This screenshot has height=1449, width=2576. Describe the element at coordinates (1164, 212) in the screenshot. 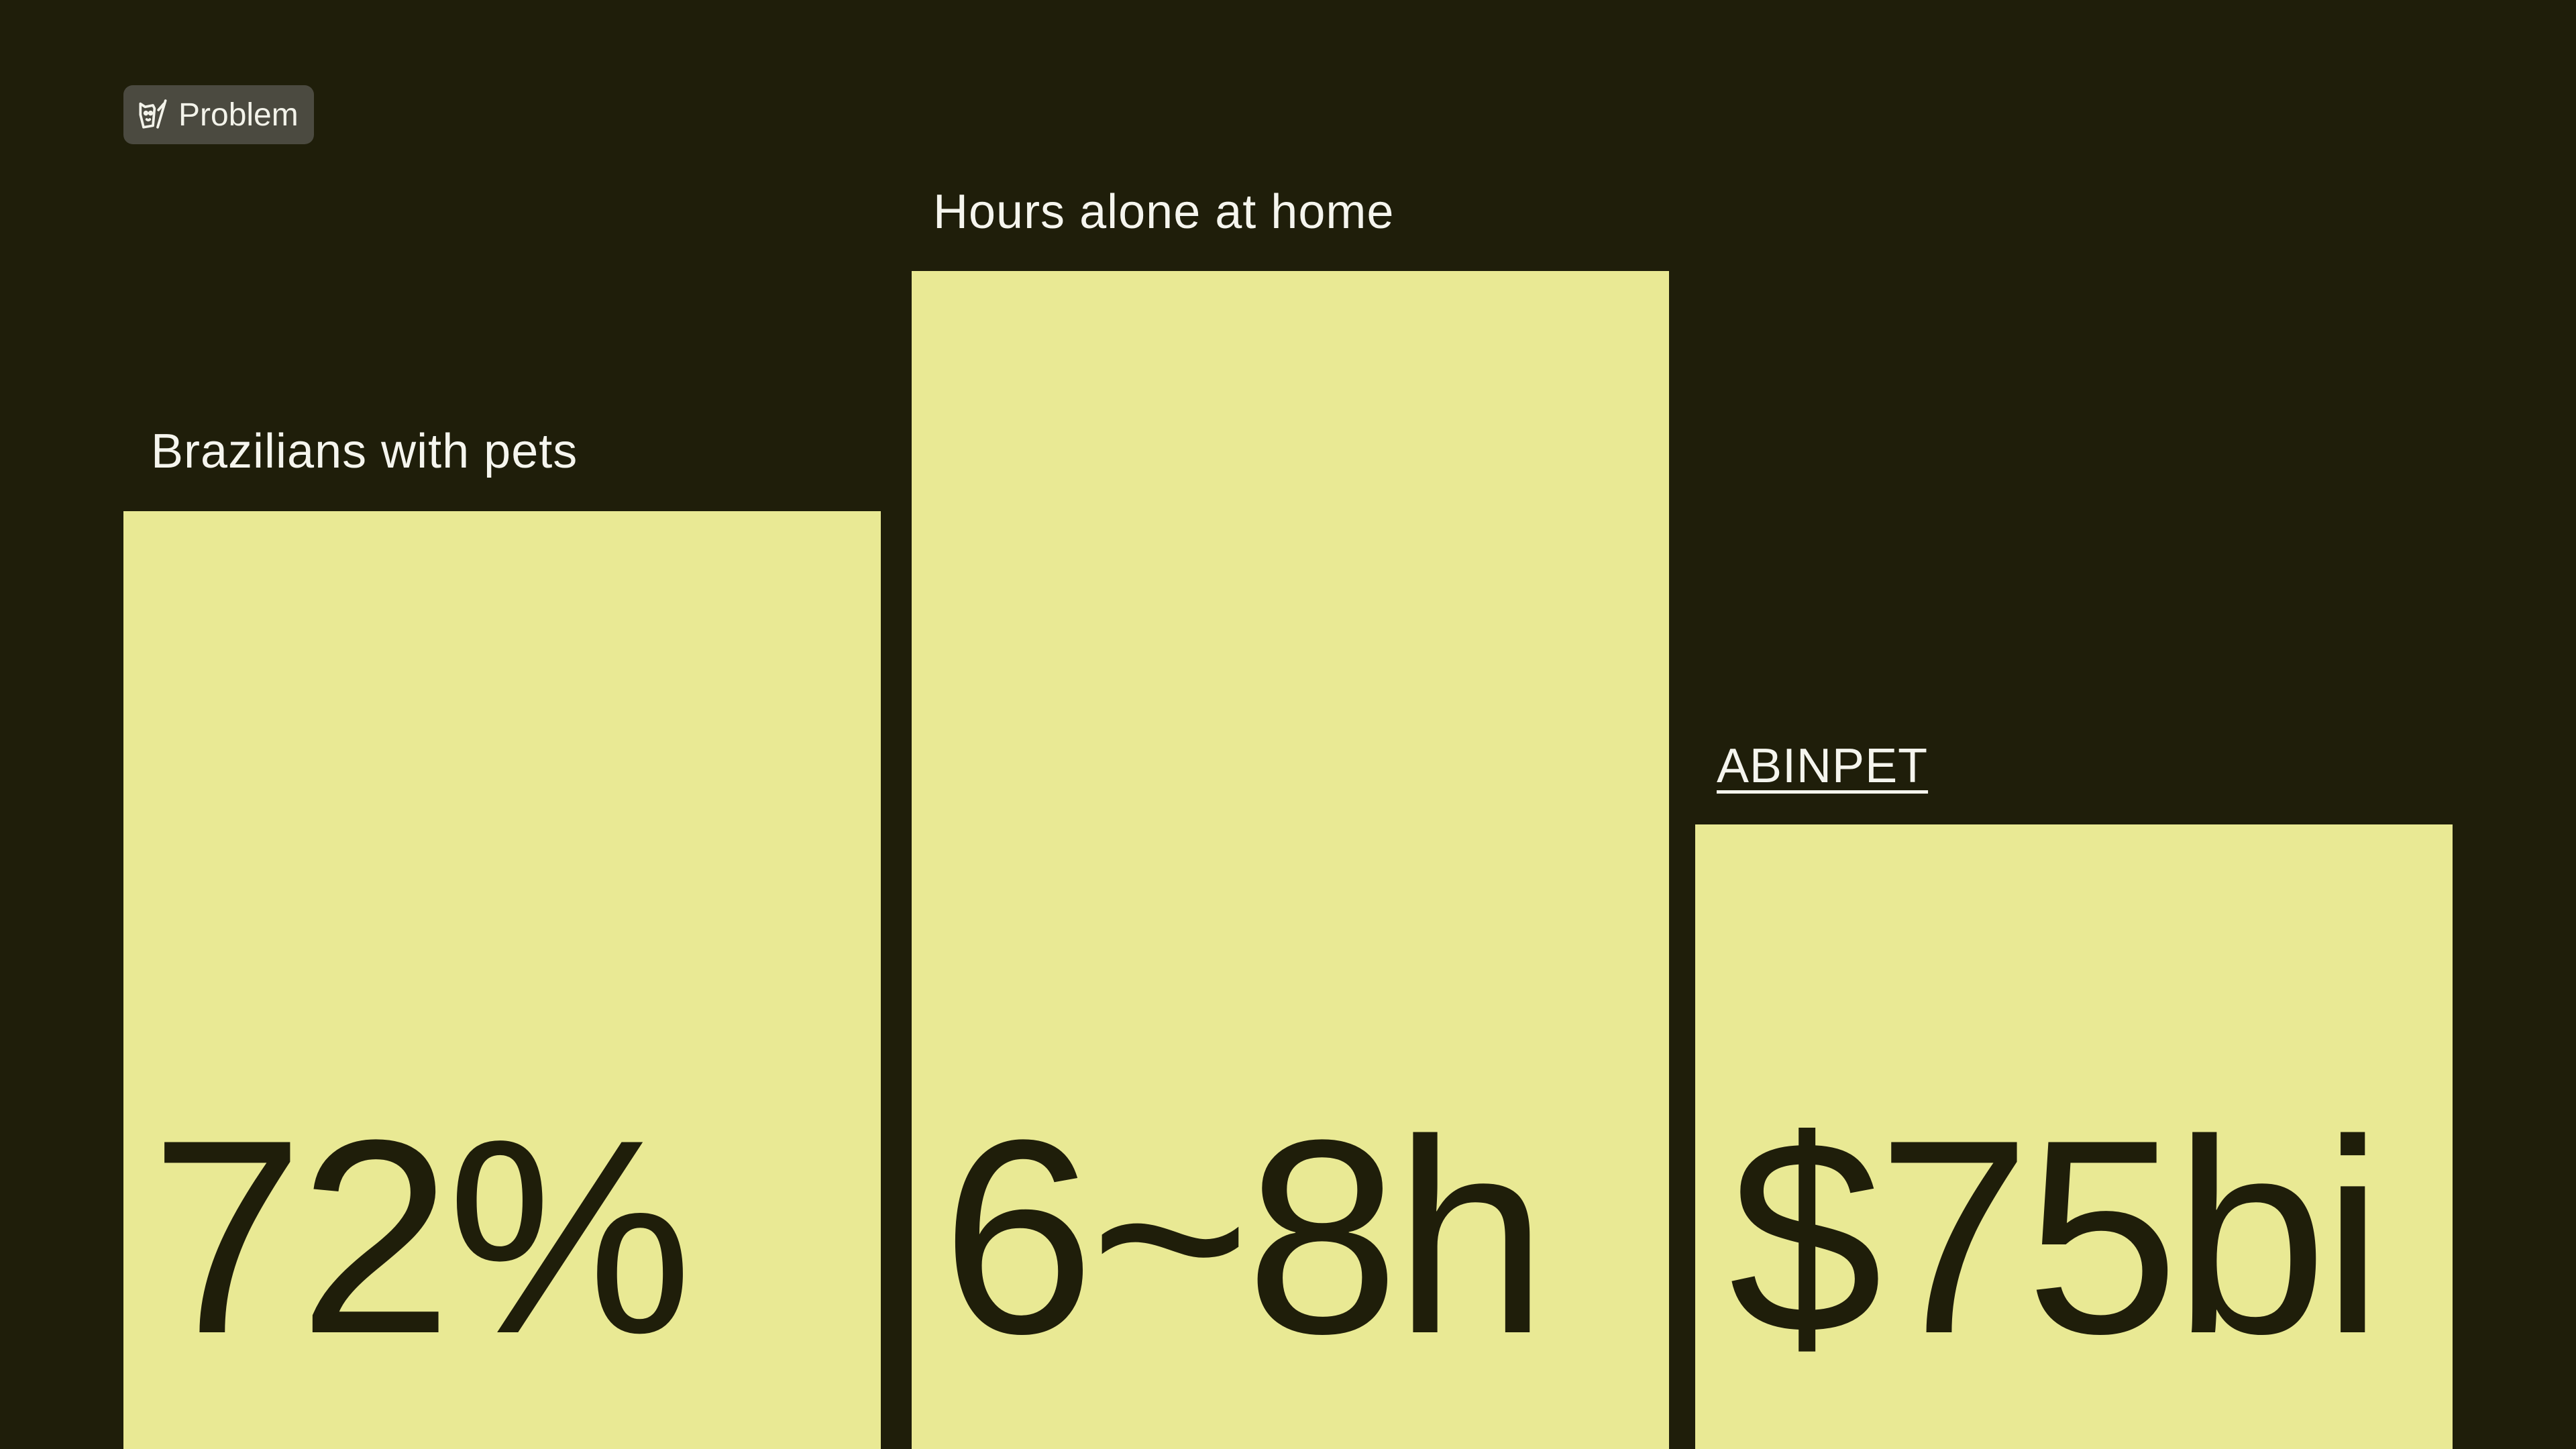

I see `card-label: Hours alone at home` at that location.